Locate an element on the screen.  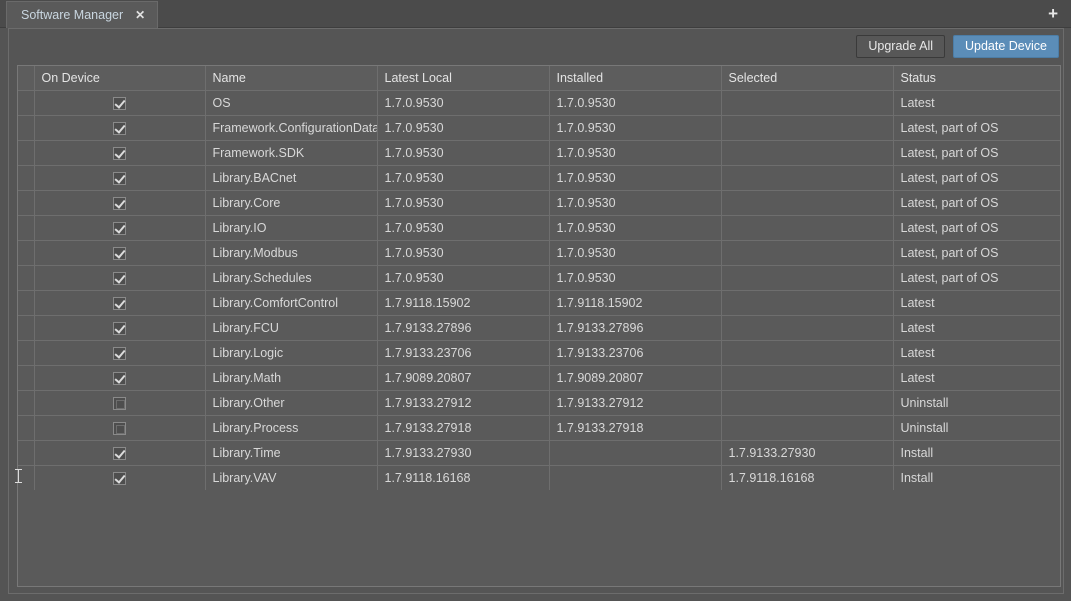
installed-cell: 1.7.9133.27896 is located at coordinates (635, 328).